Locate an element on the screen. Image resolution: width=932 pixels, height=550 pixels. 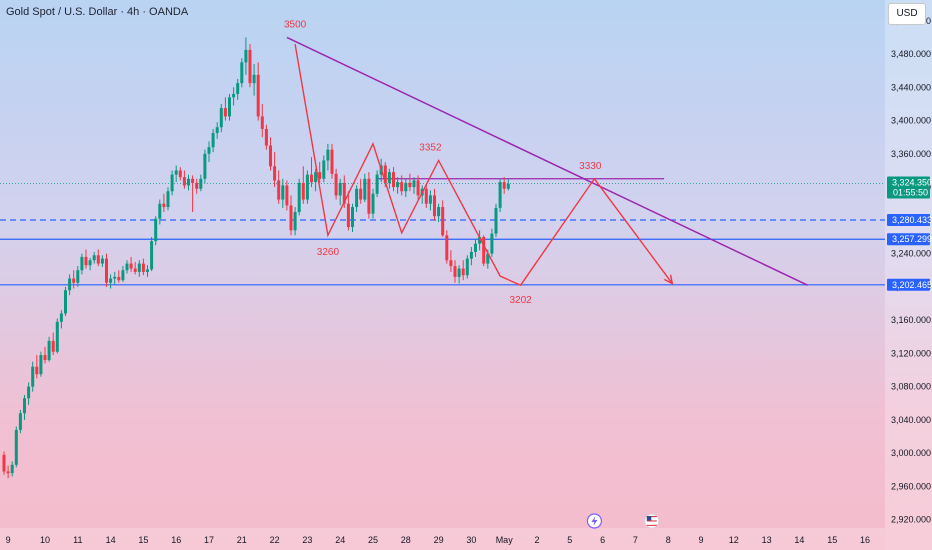
x-tick-label: 2 is located at coordinates (536, 540).